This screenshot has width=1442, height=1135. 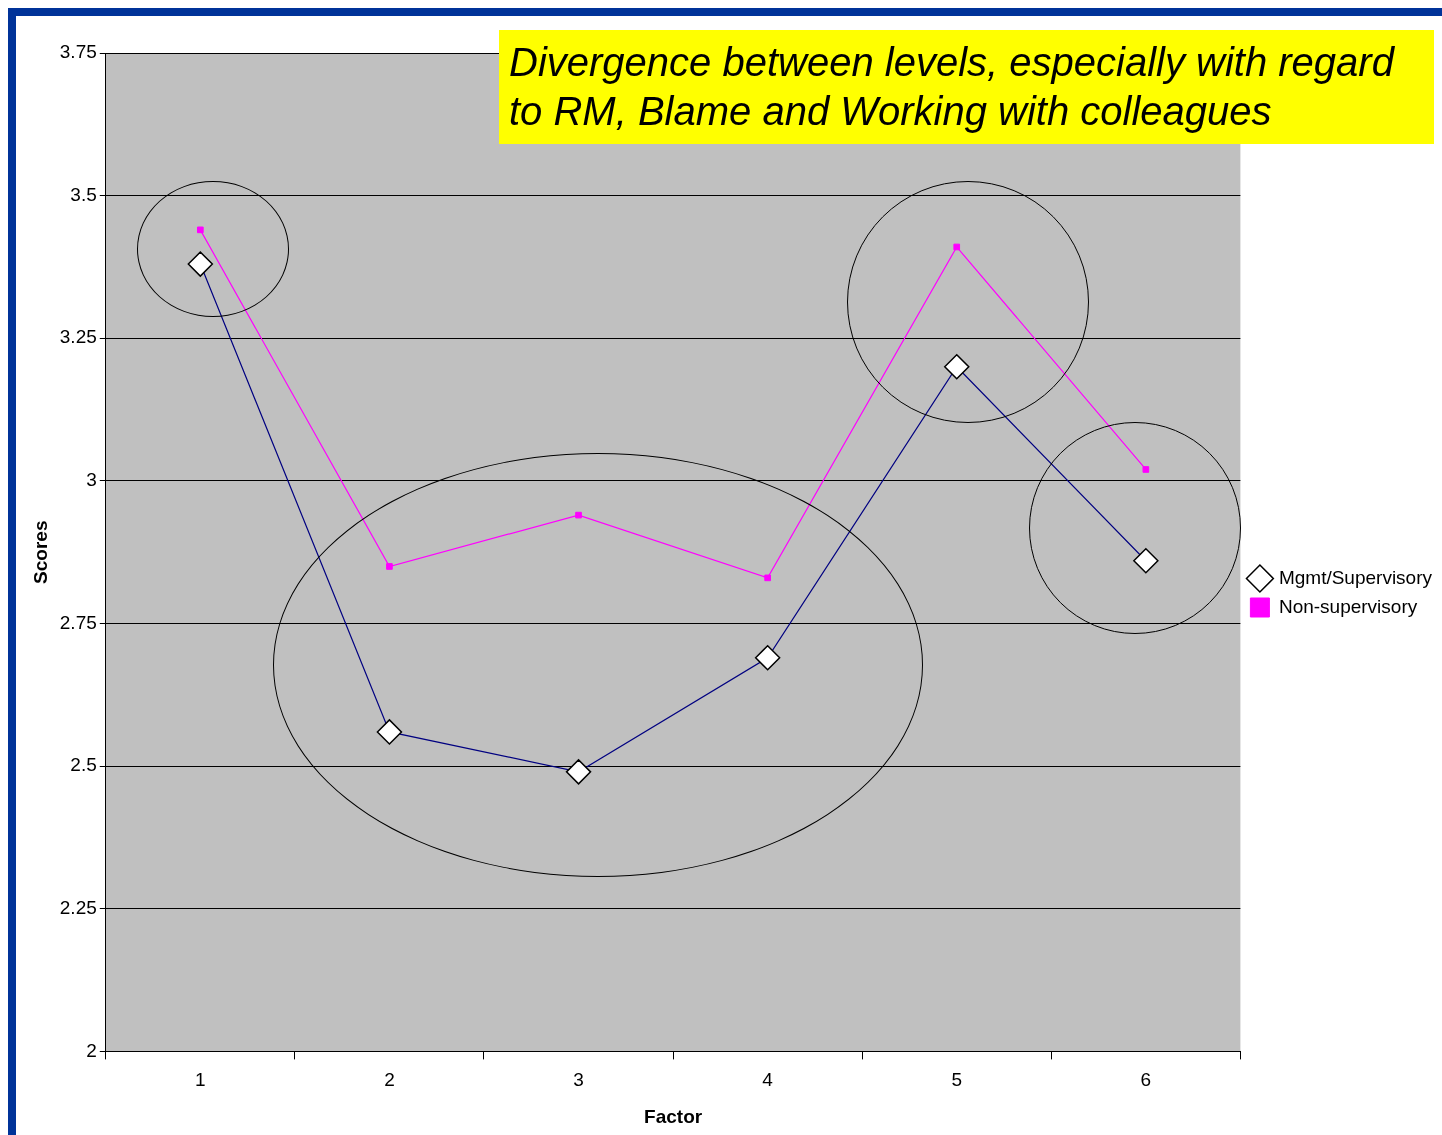 I want to click on legend-label: Mgmt/Supervisory, so click(x=1355, y=577).